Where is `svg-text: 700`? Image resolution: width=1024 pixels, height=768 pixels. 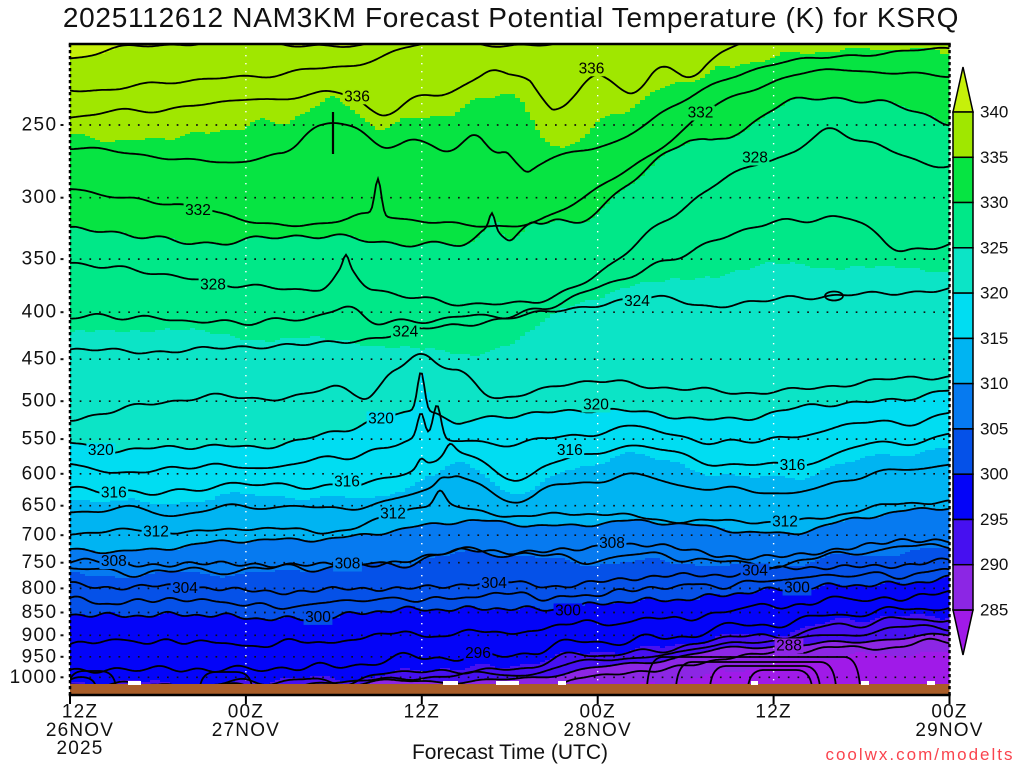
svg-text: 700 is located at coordinates (40, 535).